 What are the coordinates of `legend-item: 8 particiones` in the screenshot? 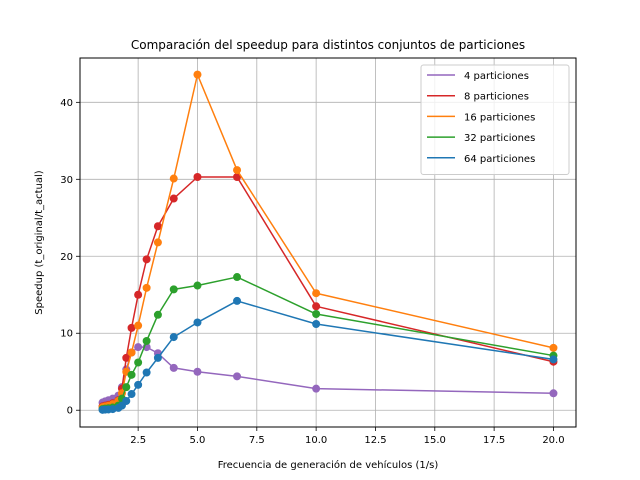 It's located at (478, 97).